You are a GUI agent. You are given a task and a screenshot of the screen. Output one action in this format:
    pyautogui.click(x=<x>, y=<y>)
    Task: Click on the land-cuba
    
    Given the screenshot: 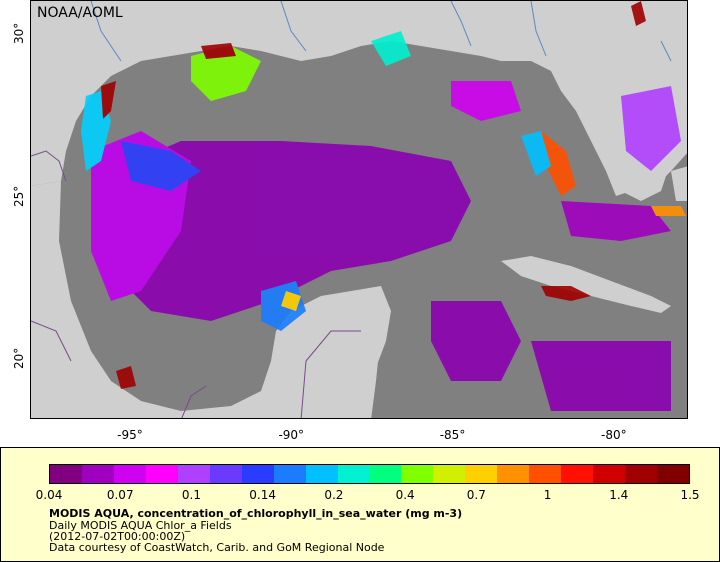 What is the action you would take?
    pyautogui.click(x=586, y=284)
    